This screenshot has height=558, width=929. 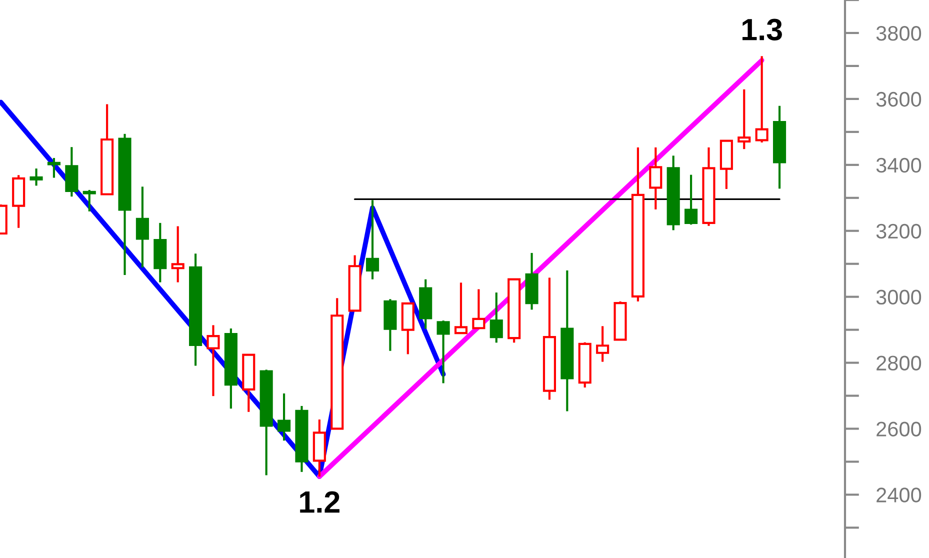 I want to click on y-tick-label: 3600, so click(x=899, y=99).